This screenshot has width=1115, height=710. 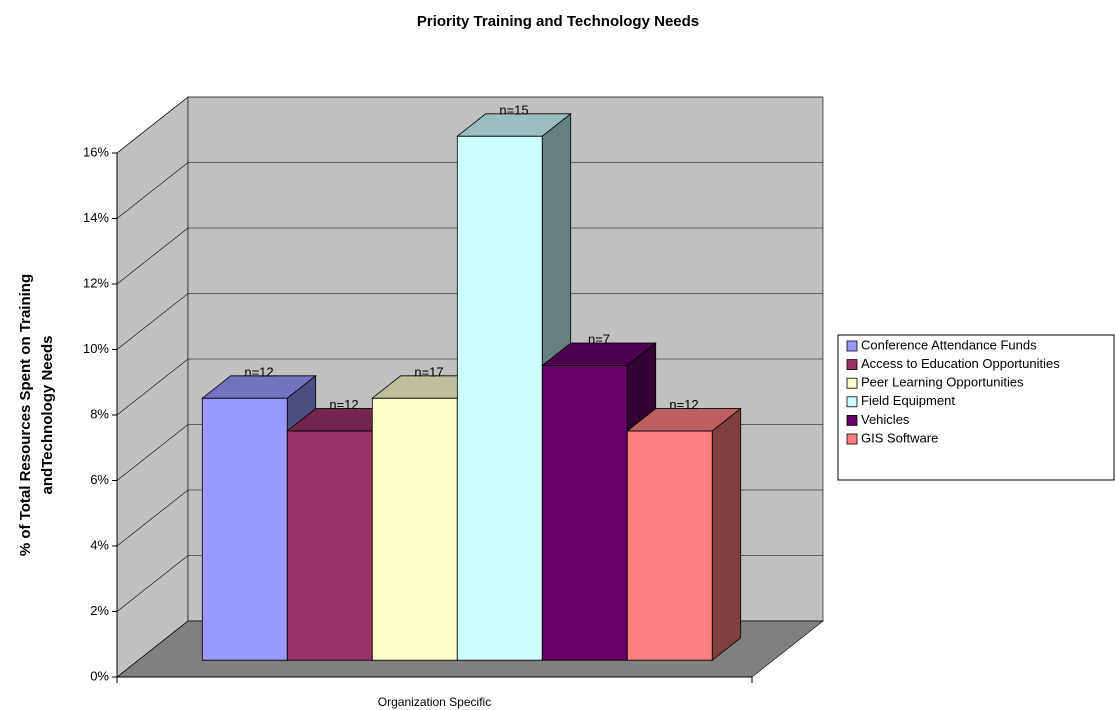 What do you see at coordinates (513, 109) in the screenshot?
I see `bar-annotation: n=15` at bounding box center [513, 109].